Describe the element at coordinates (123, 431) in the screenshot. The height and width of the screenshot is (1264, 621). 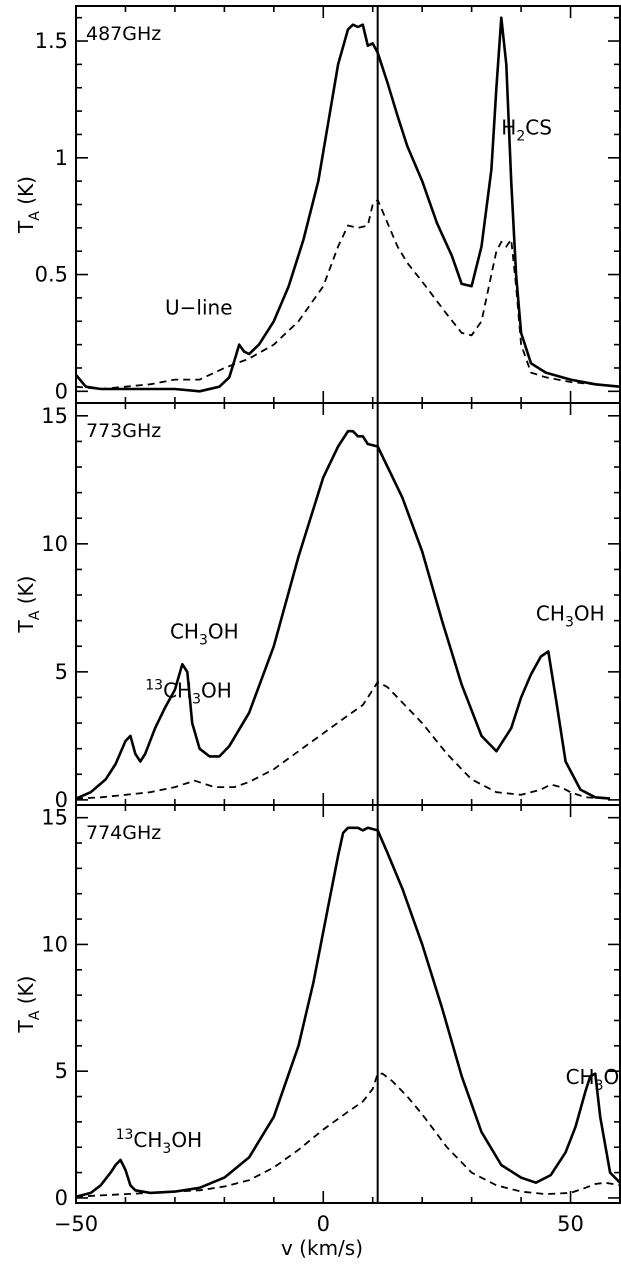
I see `panel-label: 773GHz` at that location.